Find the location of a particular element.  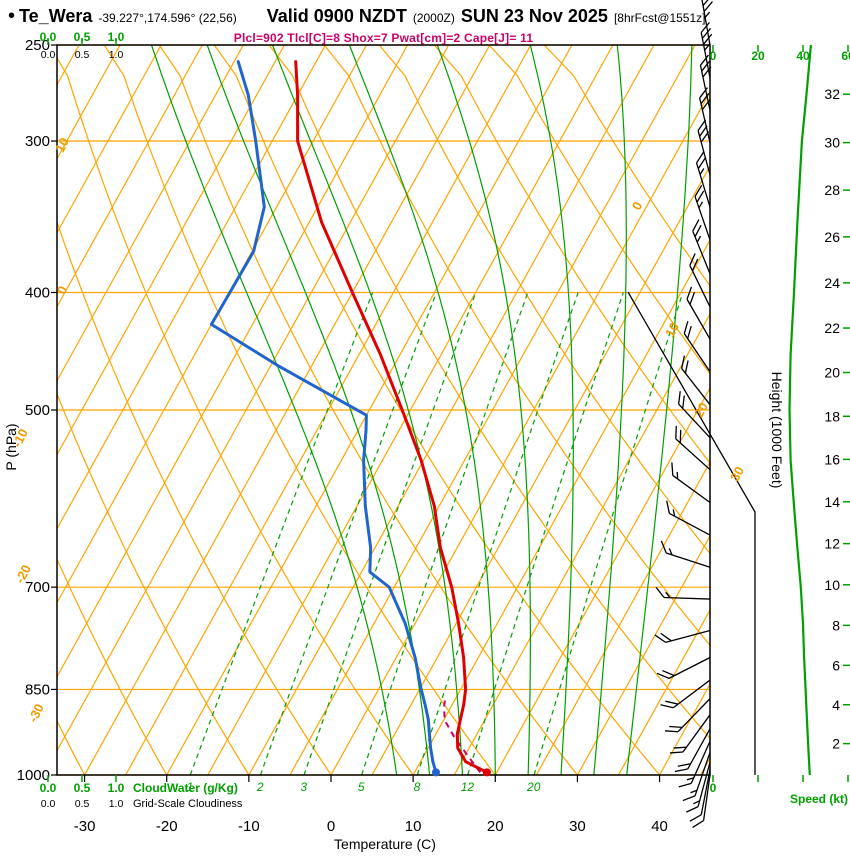

station-coords: -39.227°,174.596° (22,56) is located at coordinates (167, 18).